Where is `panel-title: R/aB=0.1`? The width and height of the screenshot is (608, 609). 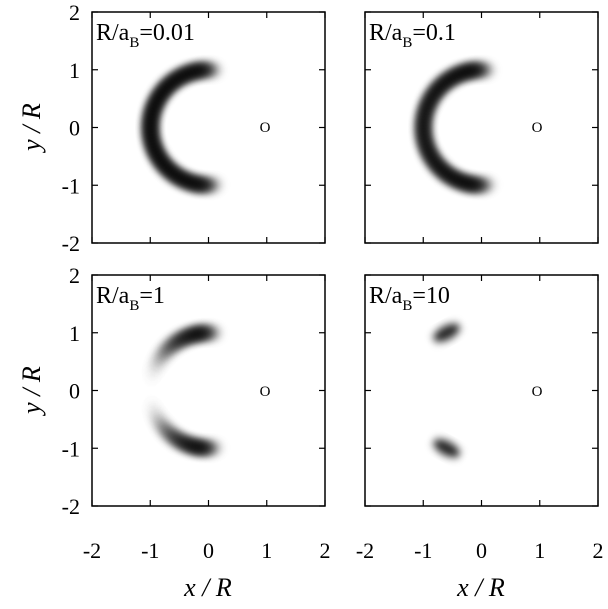
panel-title: R/aB=0.1 is located at coordinates (412, 35).